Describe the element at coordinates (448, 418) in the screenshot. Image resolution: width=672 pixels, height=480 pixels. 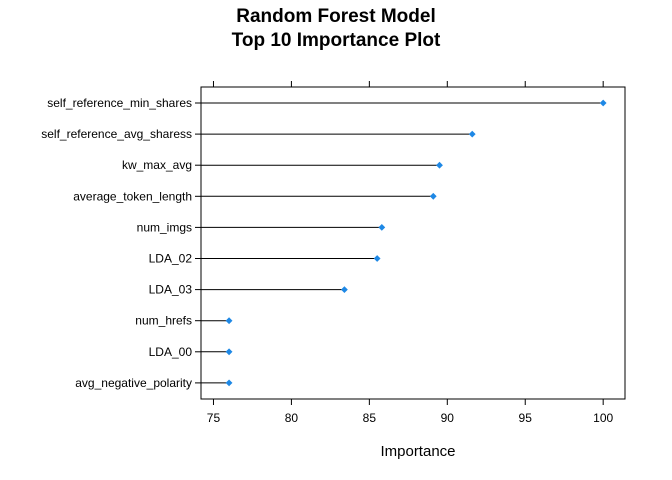
I see `x-tick-label: 90` at that location.